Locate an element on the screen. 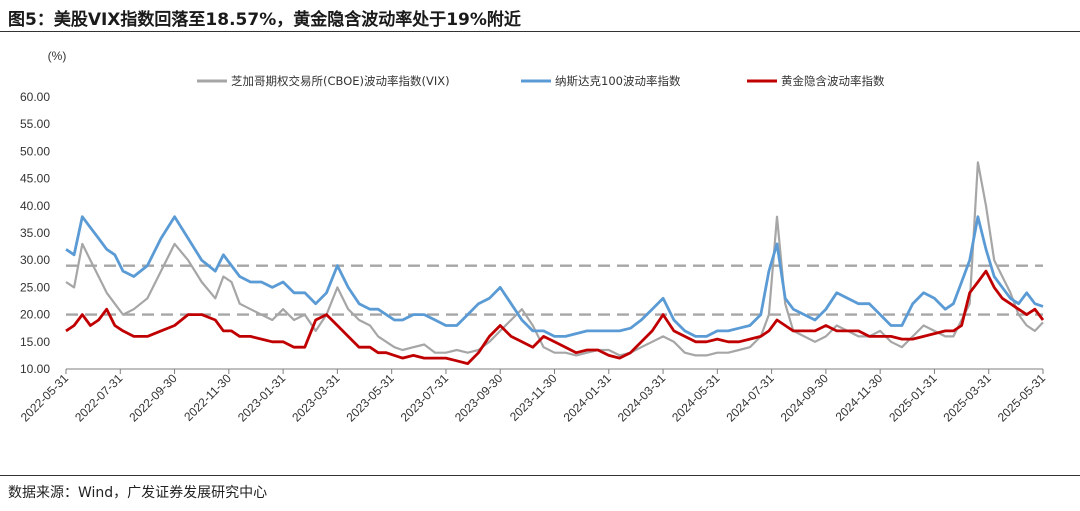  y-tick-label: 45.00 is located at coordinates (35, 179).